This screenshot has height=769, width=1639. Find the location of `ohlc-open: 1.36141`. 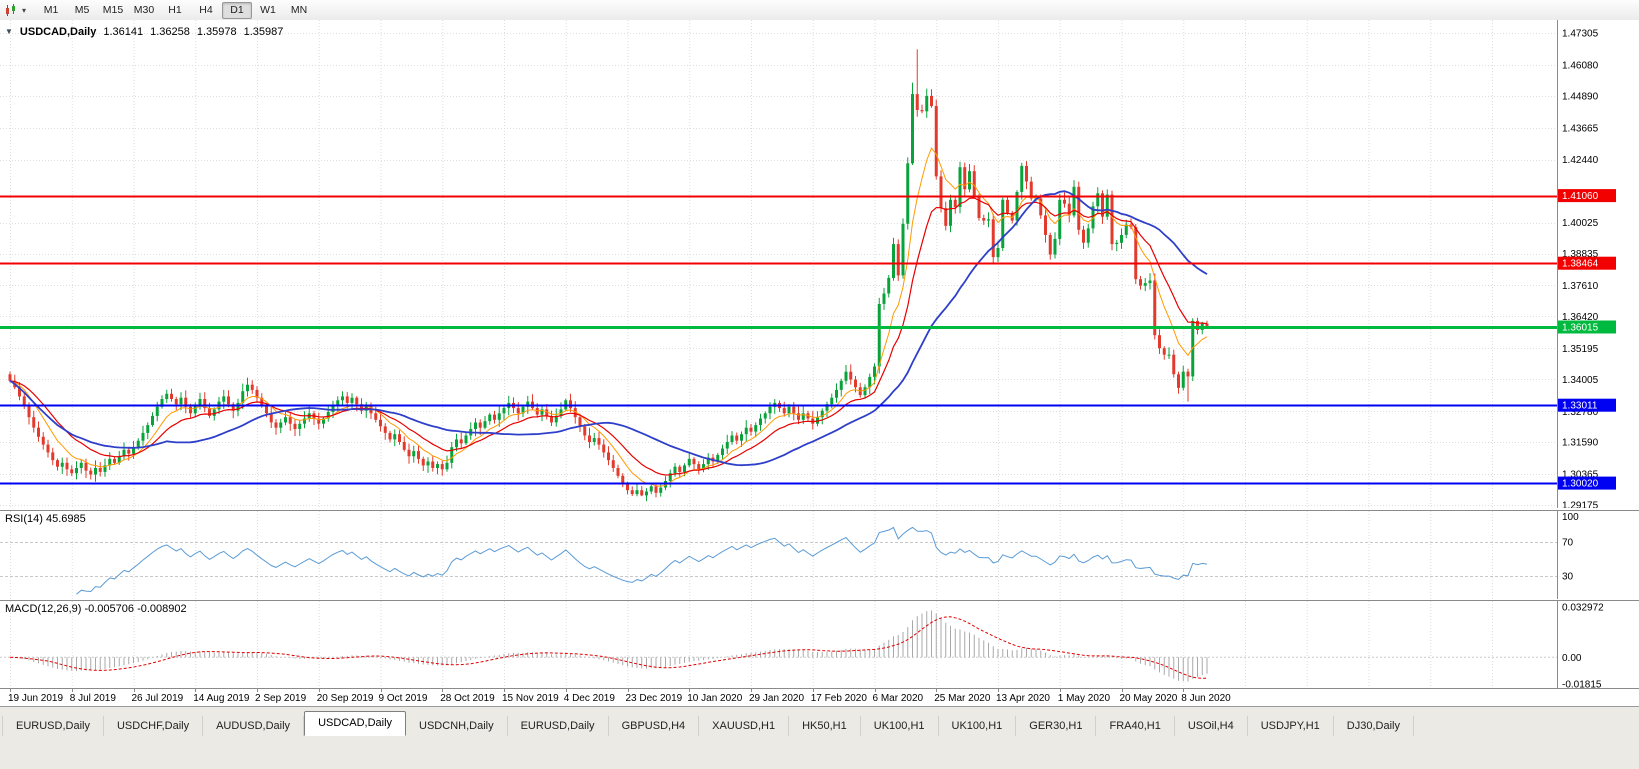

ohlc-open: 1.36141 is located at coordinates (123, 32).